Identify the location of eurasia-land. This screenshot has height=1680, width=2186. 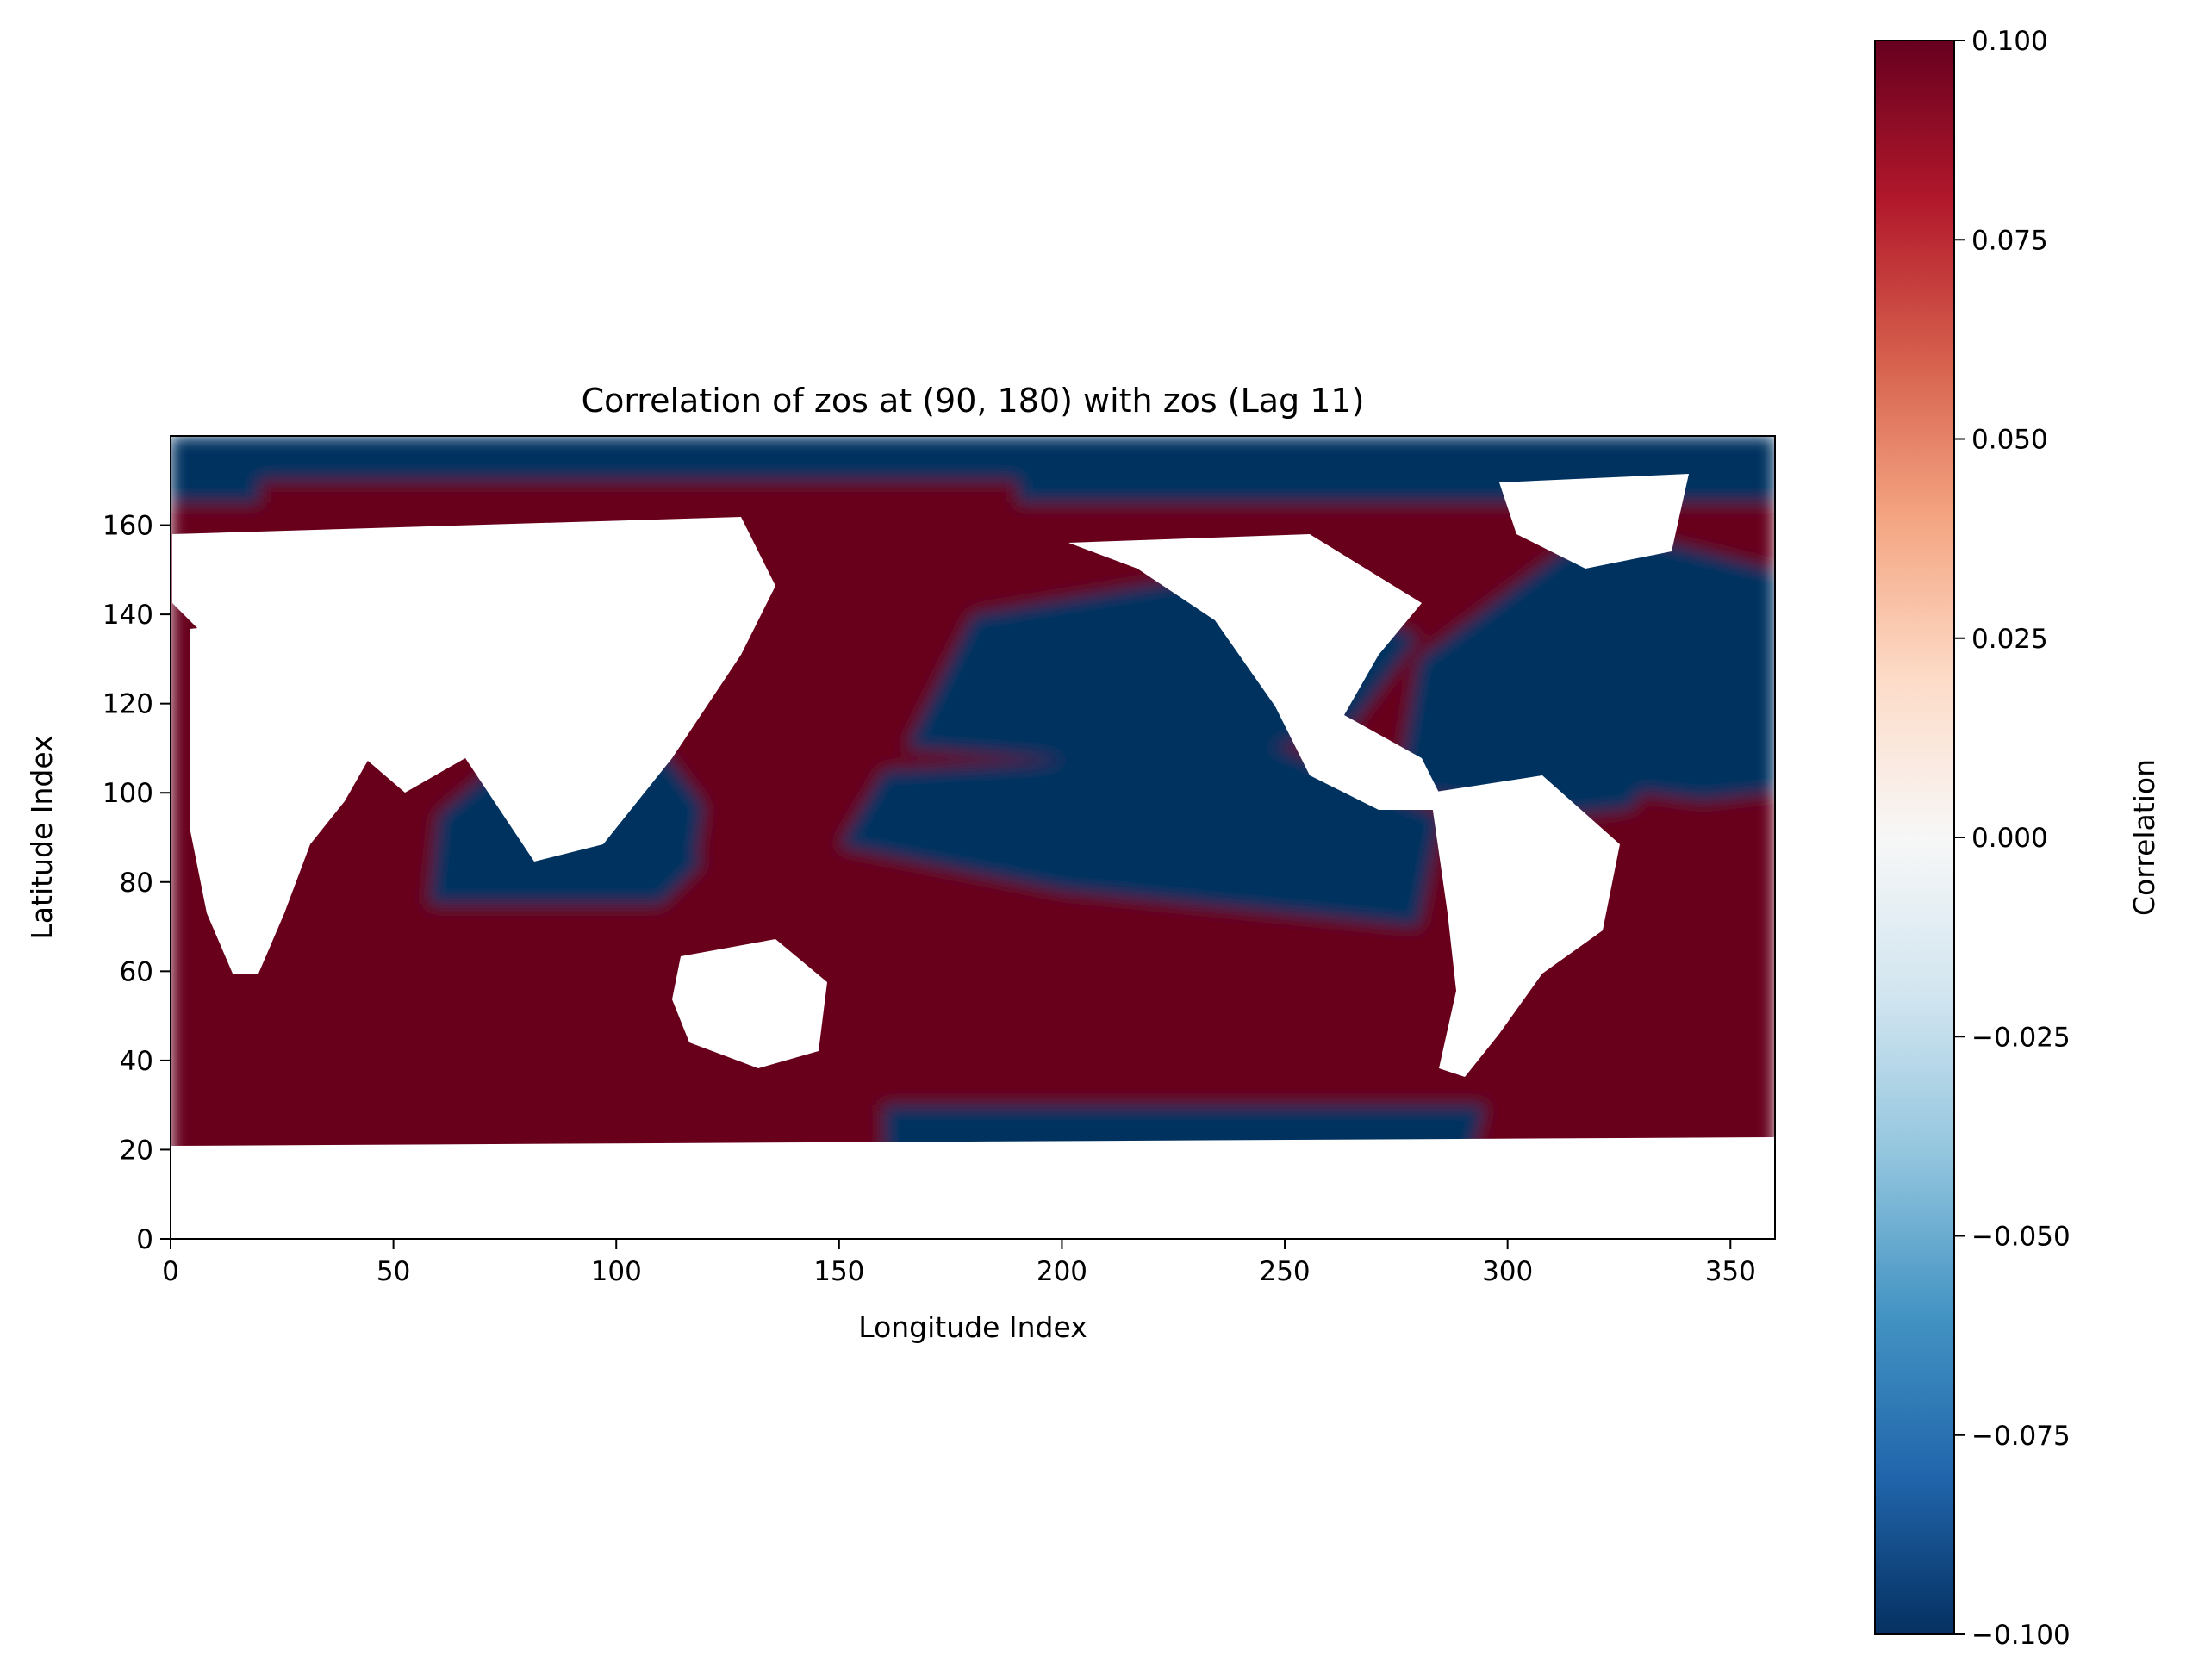
(474, 690).